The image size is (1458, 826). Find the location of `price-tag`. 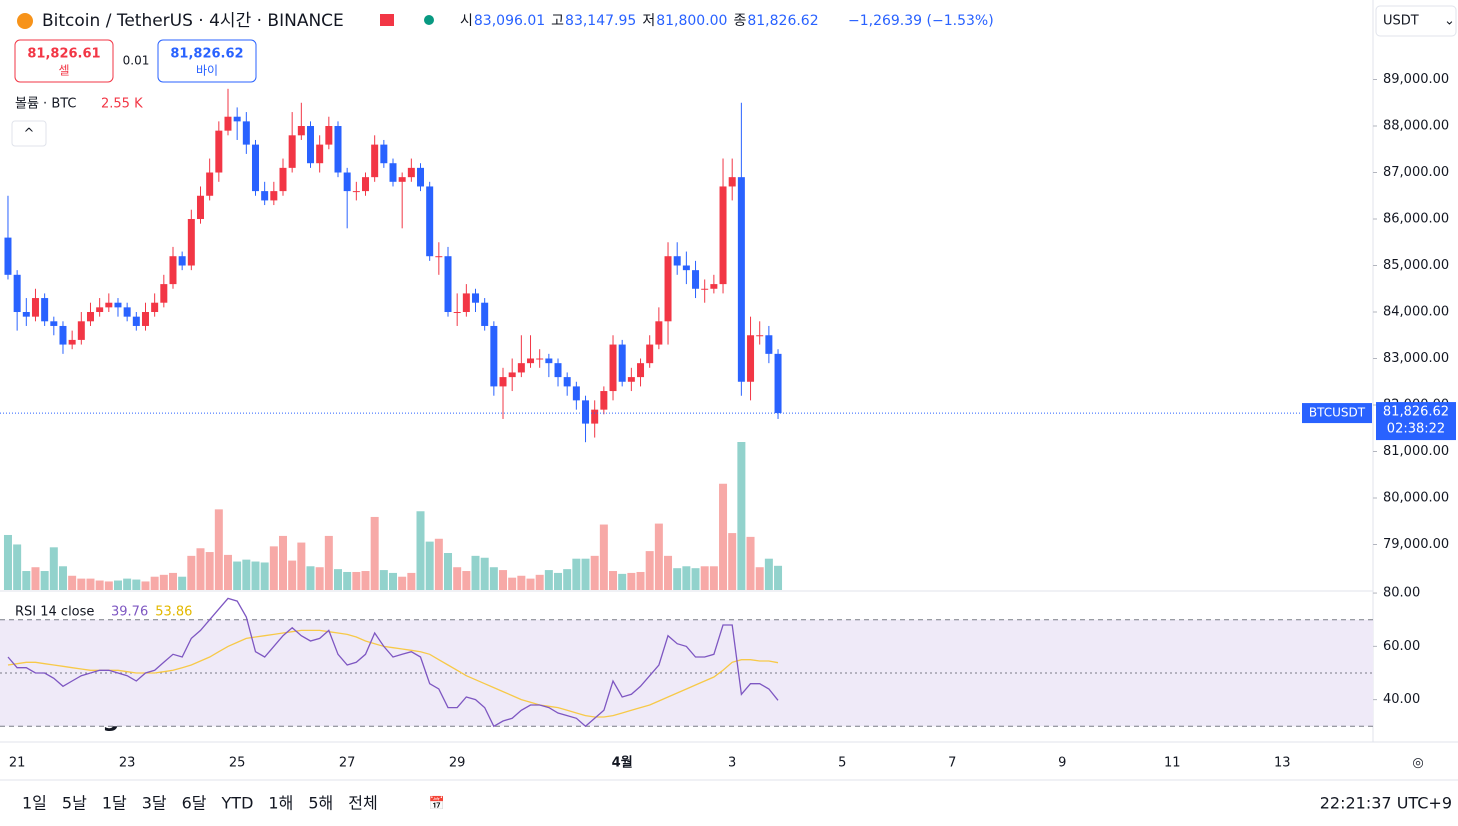

price-tag is located at coordinates (1416, 421).